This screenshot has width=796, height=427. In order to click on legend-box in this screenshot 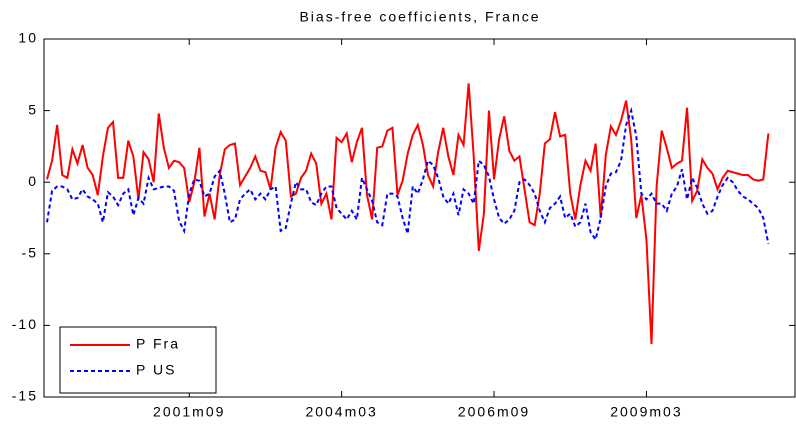, I will do `click(138, 360)`.